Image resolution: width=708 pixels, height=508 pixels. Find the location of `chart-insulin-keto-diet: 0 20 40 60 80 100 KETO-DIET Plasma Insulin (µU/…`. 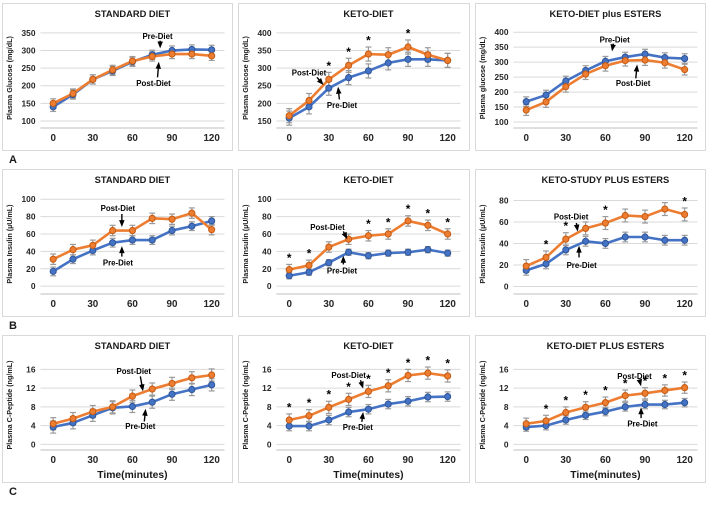

chart-insulin-keto-diet: 0 20 40 60 80 100 KETO-DIET Plasma Insulin (µU/… is located at coordinates (354, 243).